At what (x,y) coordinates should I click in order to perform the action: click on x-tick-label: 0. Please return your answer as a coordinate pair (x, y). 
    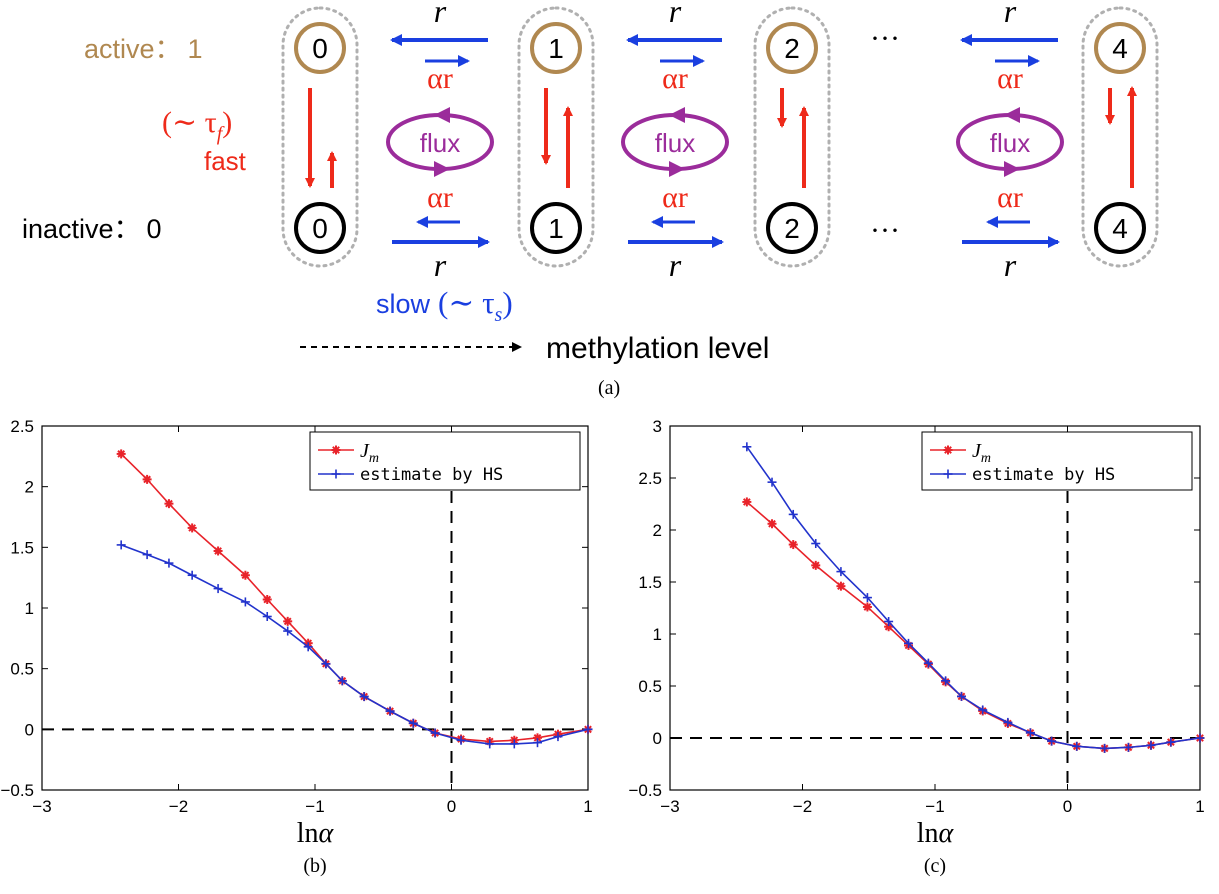
    Looking at the image, I should click on (1067, 806).